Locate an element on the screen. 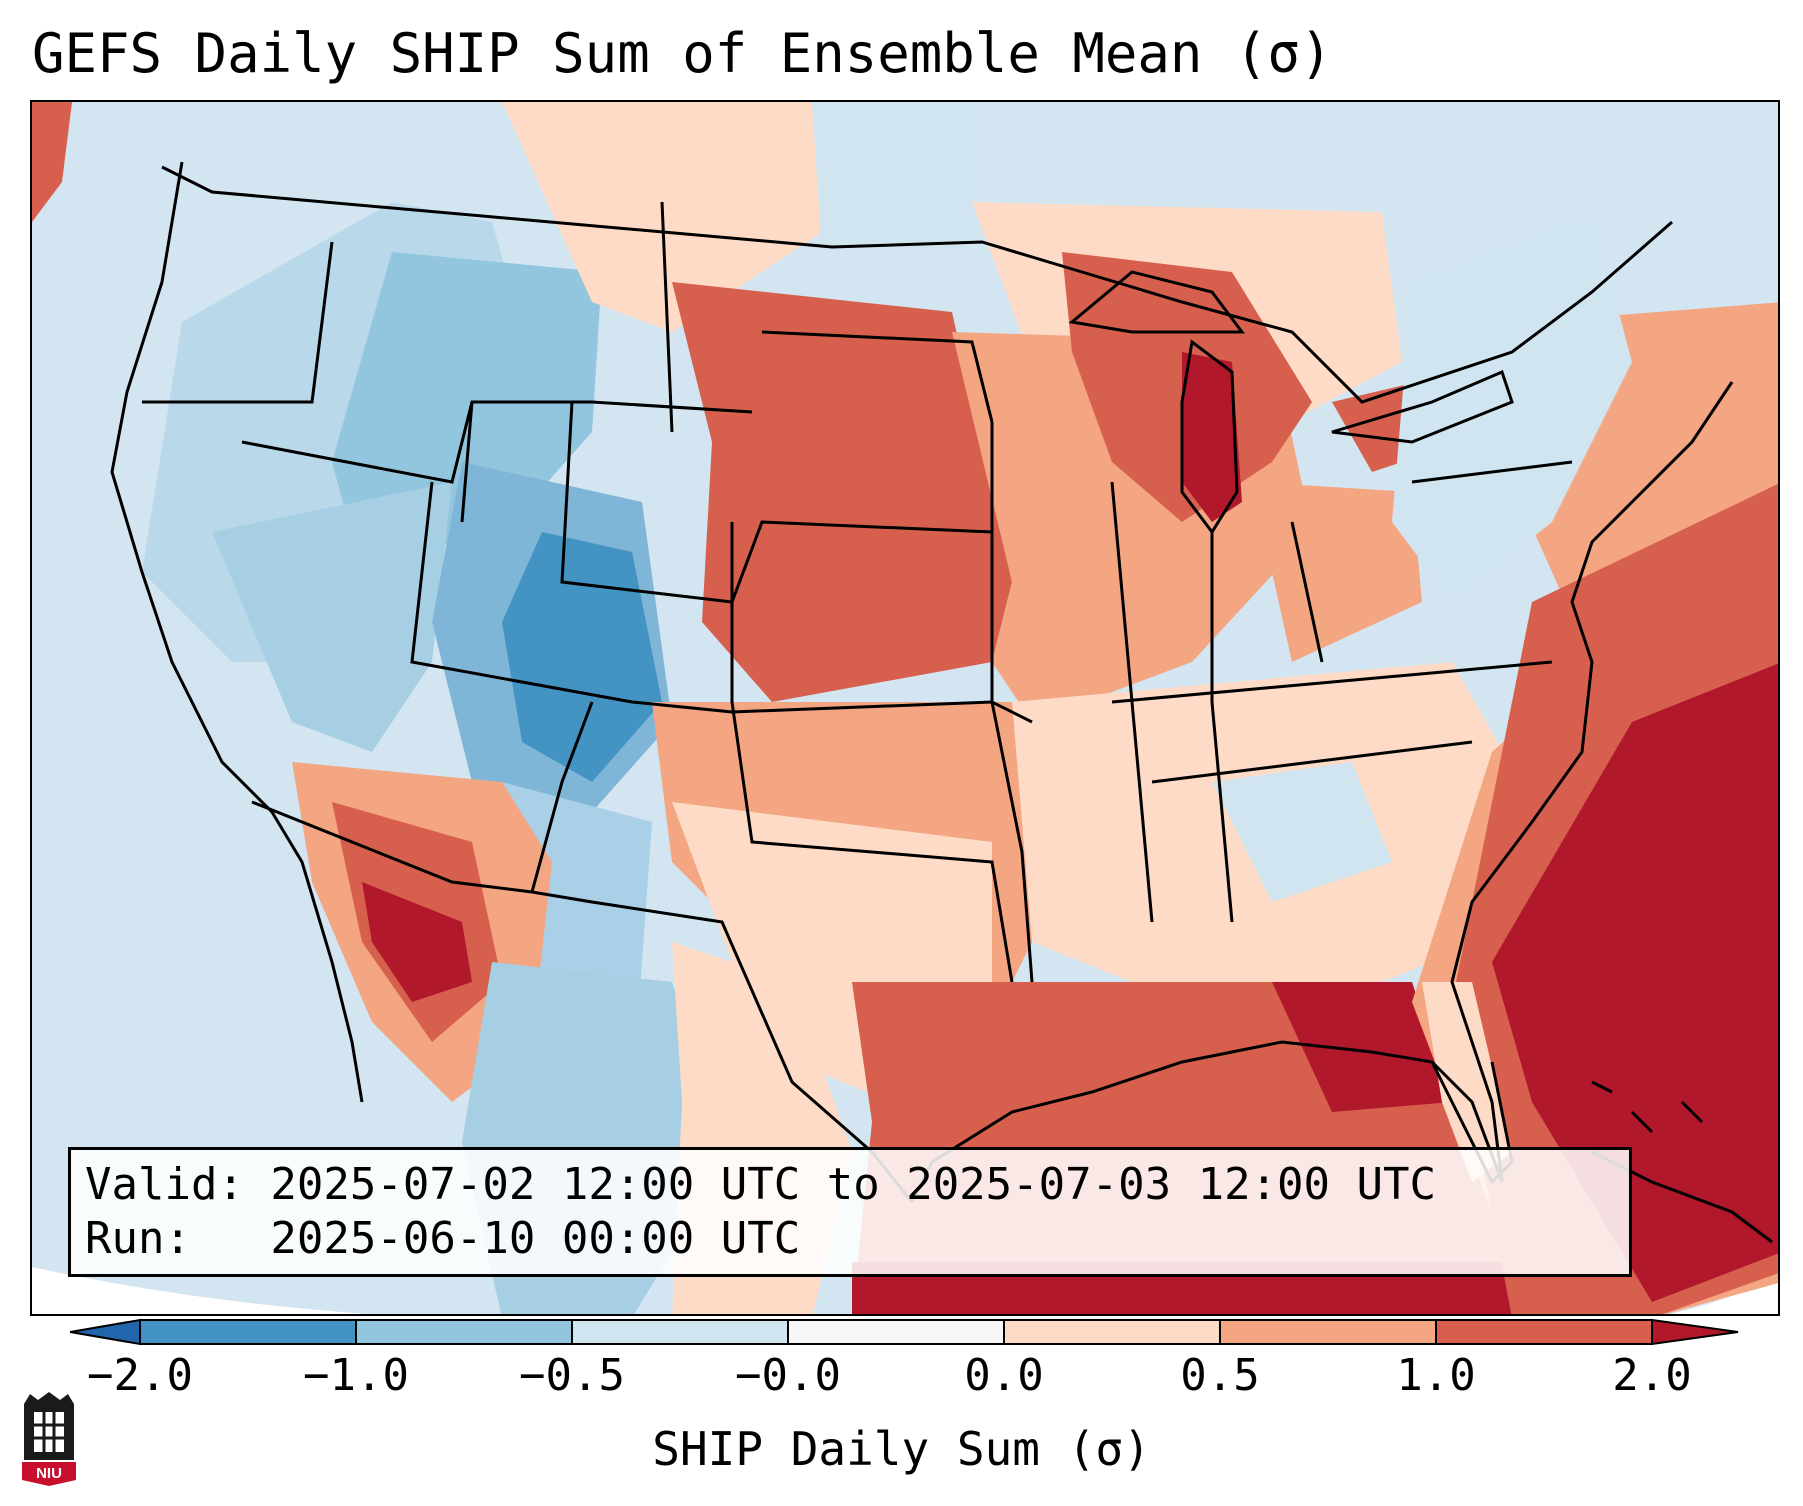  lake-superior-outline is located at coordinates (1156, 302).